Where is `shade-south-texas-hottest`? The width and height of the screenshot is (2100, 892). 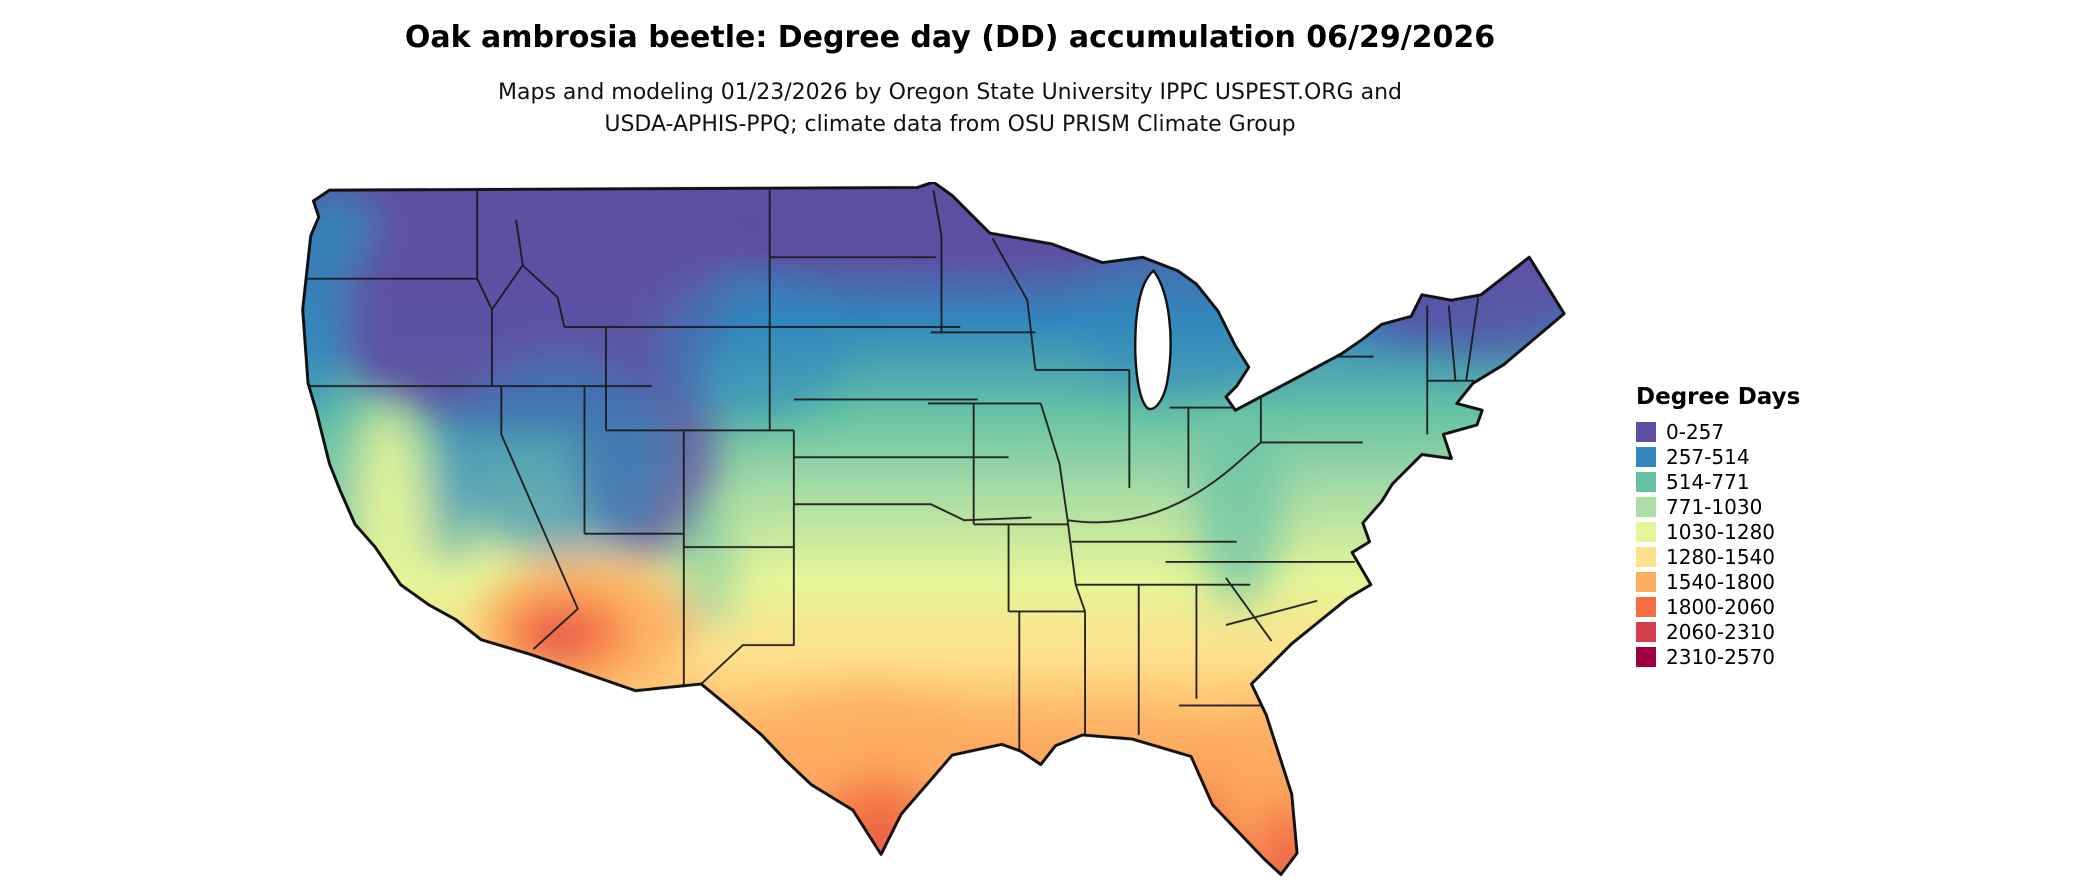 shade-south-texas-hottest is located at coordinates (879, 849).